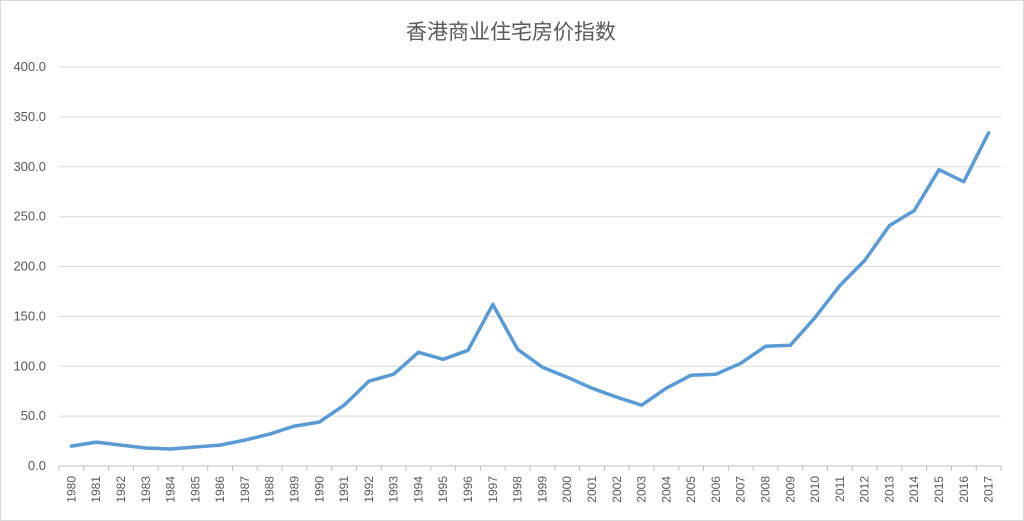 The width and height of the screenshot is (1024, 521). What do you see at coordinates (691, 489) in the screenshot?
I see `x-tick-label: 2005` at bounding box center [691, 489].